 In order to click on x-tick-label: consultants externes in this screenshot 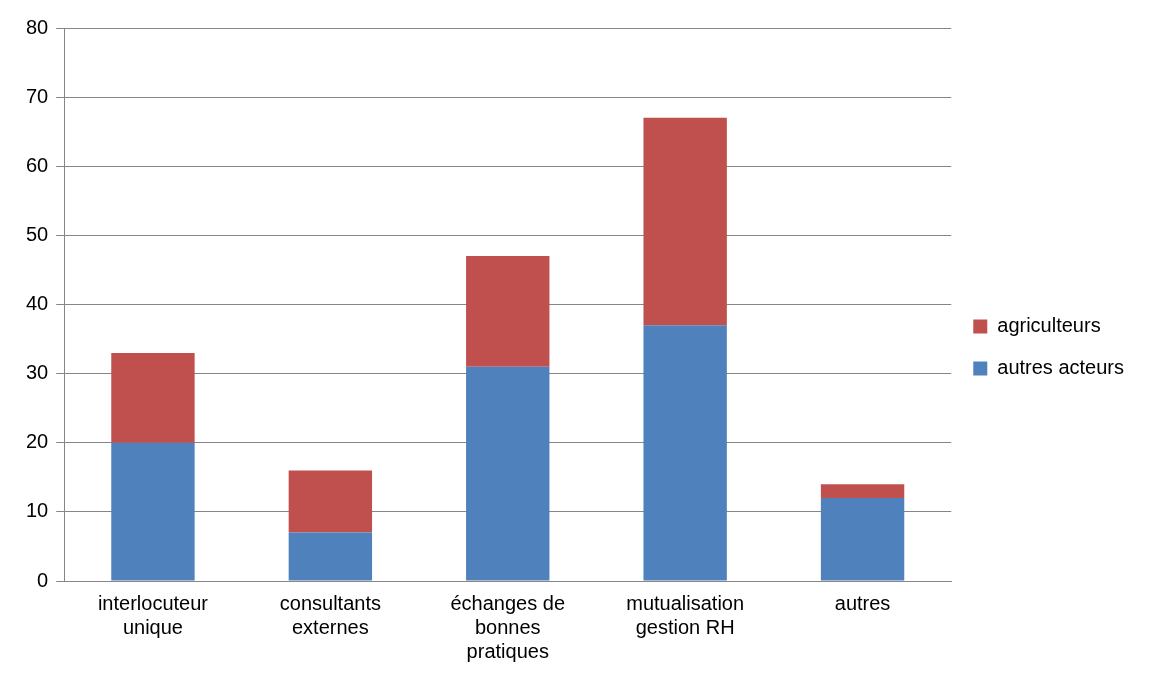, I will do `click(330, 614)`.